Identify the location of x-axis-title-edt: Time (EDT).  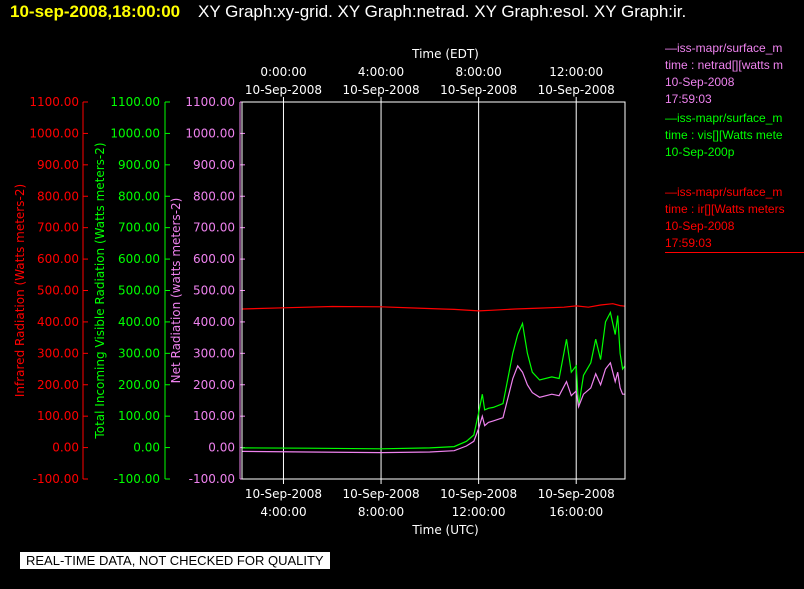
(445, 54).